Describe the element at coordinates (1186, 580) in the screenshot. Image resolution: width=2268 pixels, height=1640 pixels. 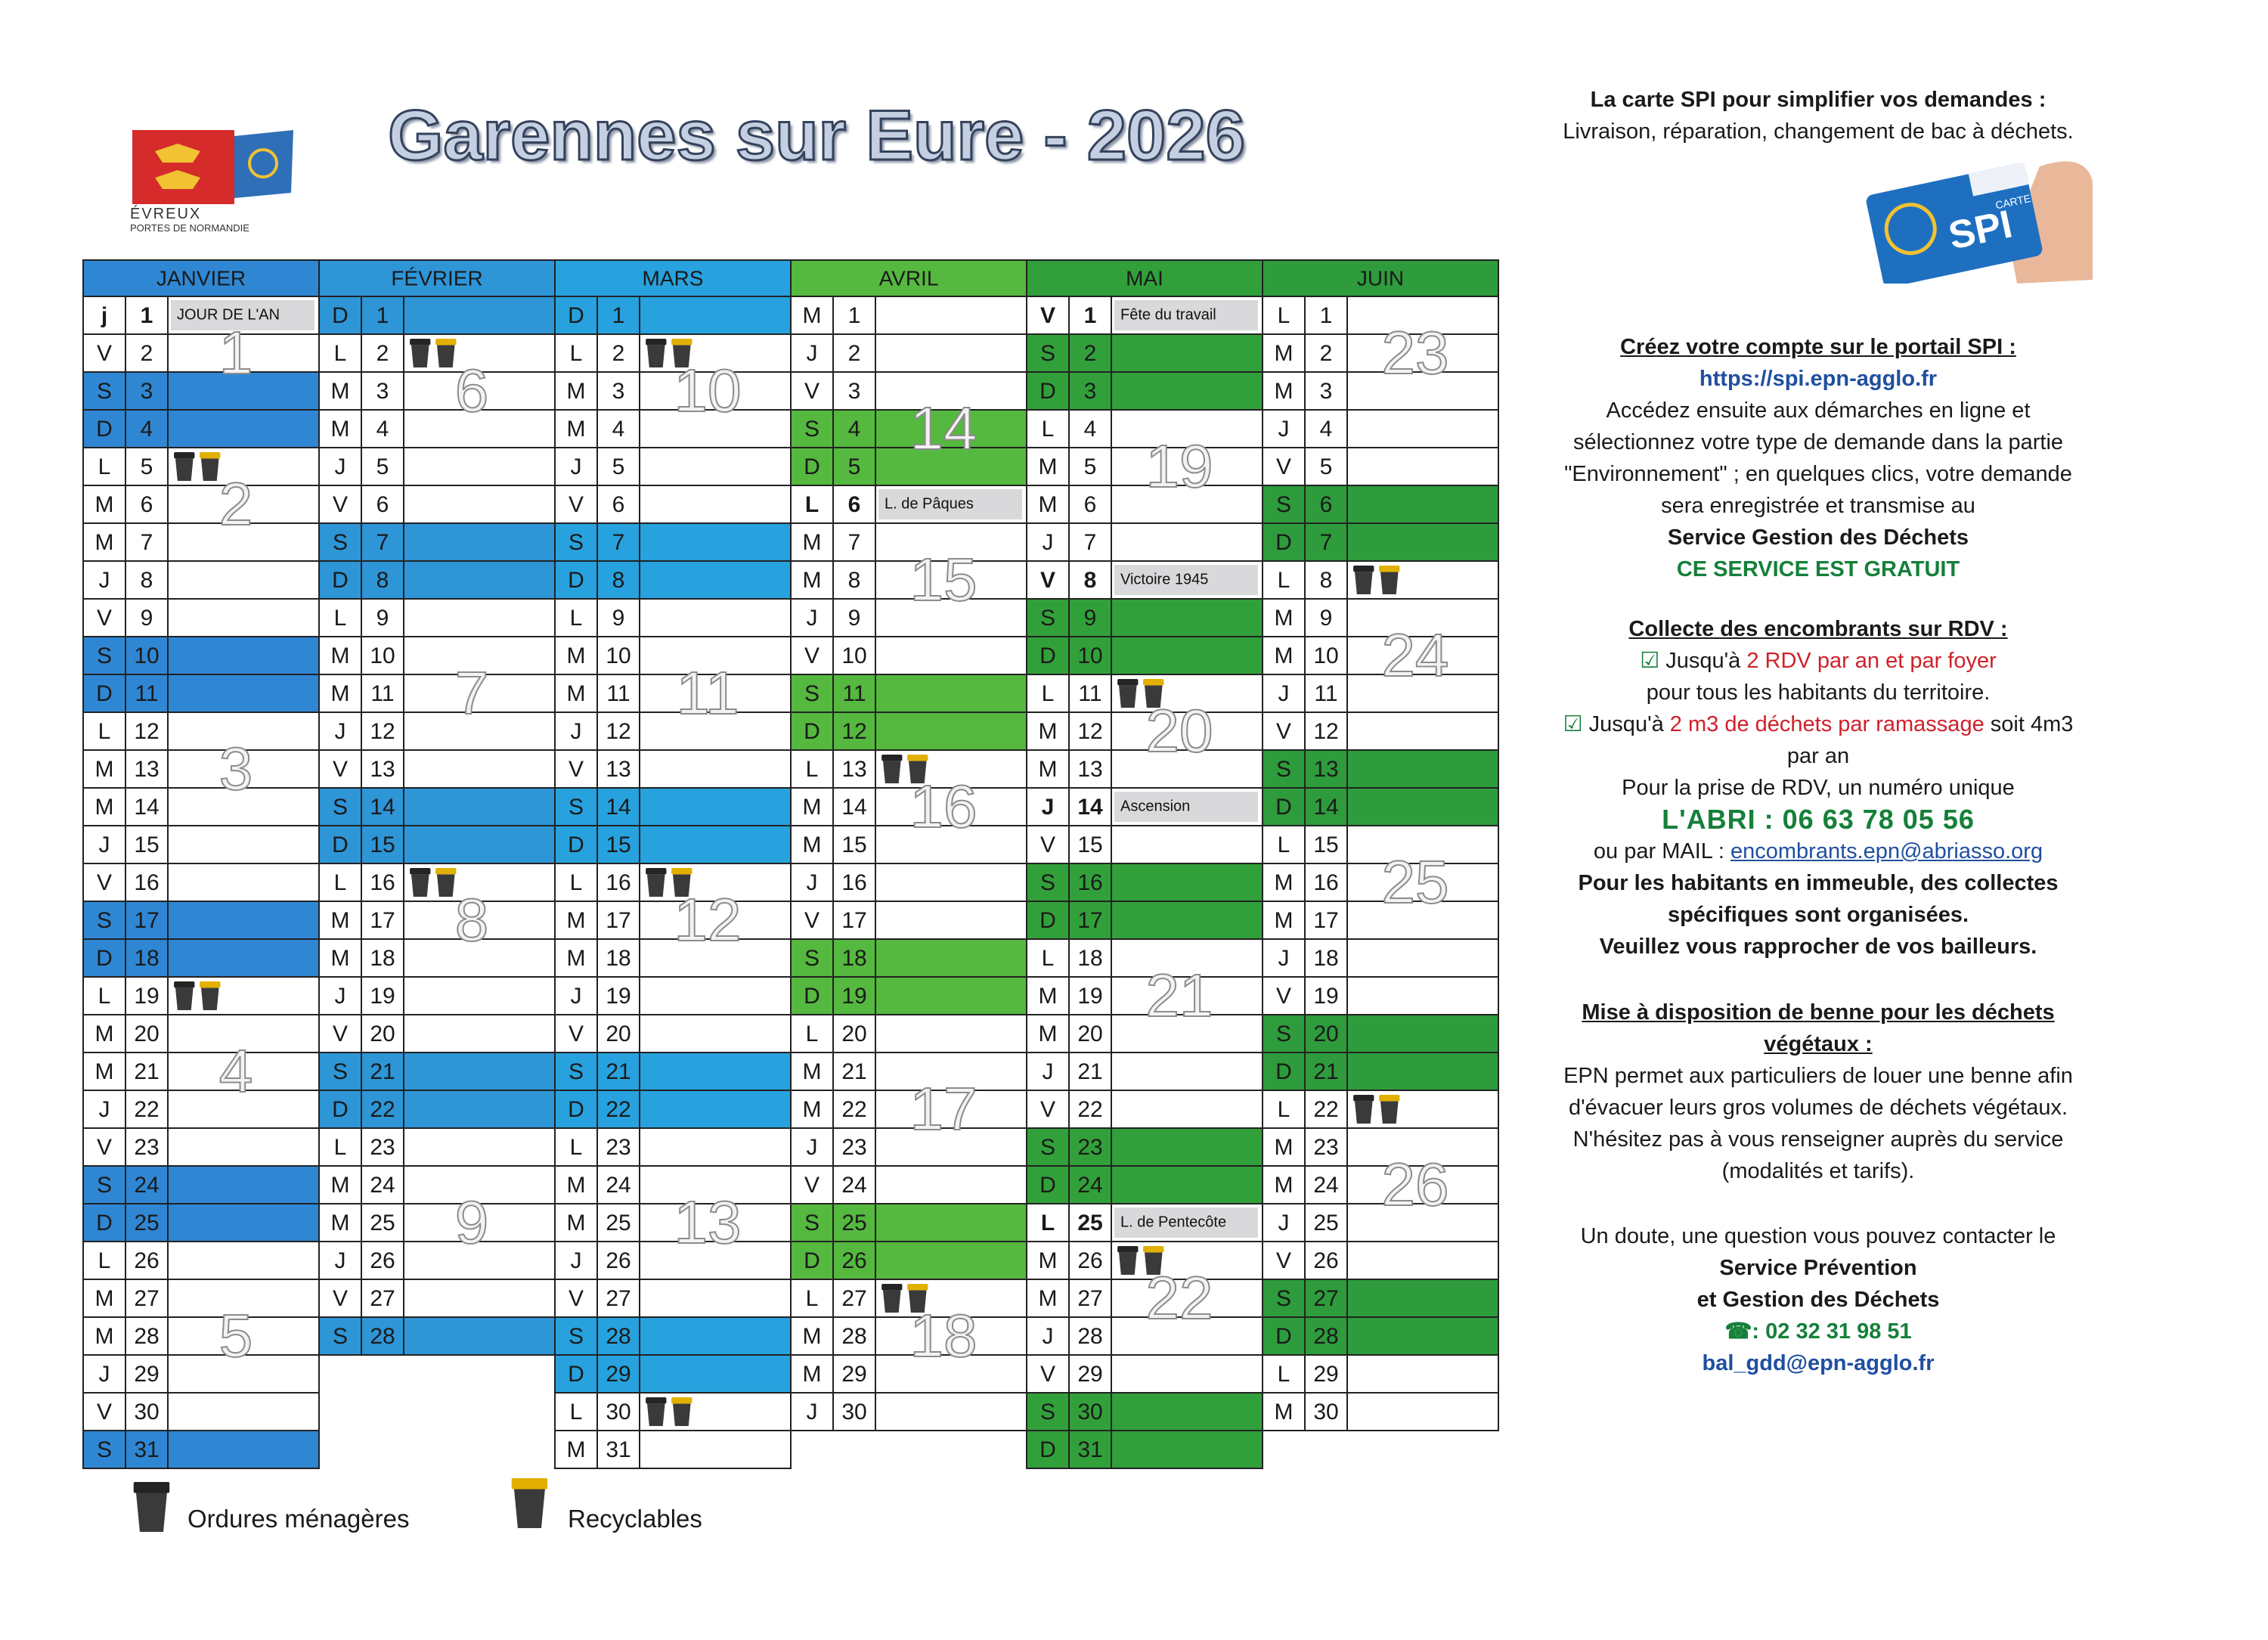
I see `holiday-band` at that location.